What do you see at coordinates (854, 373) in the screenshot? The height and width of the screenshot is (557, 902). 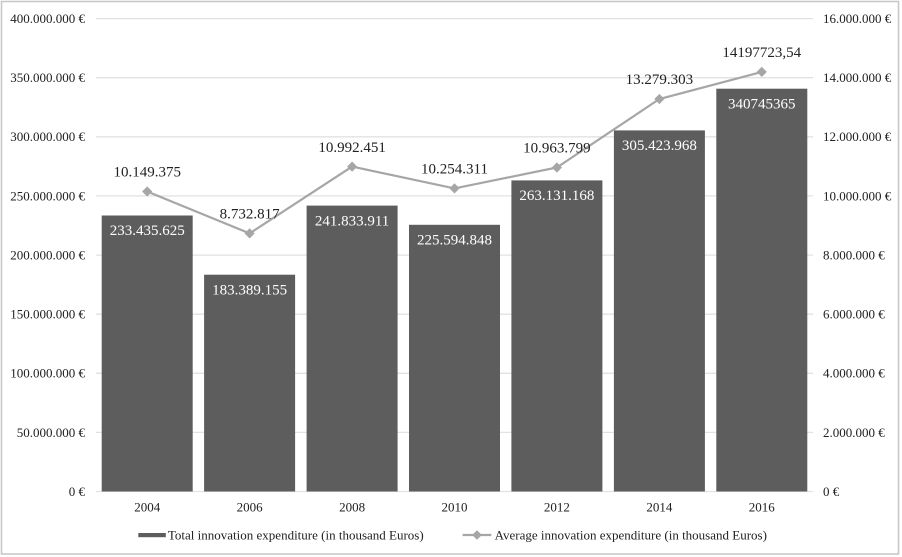 I see `svg-text: 4.000.000 €` at bounding box center [854, 373].